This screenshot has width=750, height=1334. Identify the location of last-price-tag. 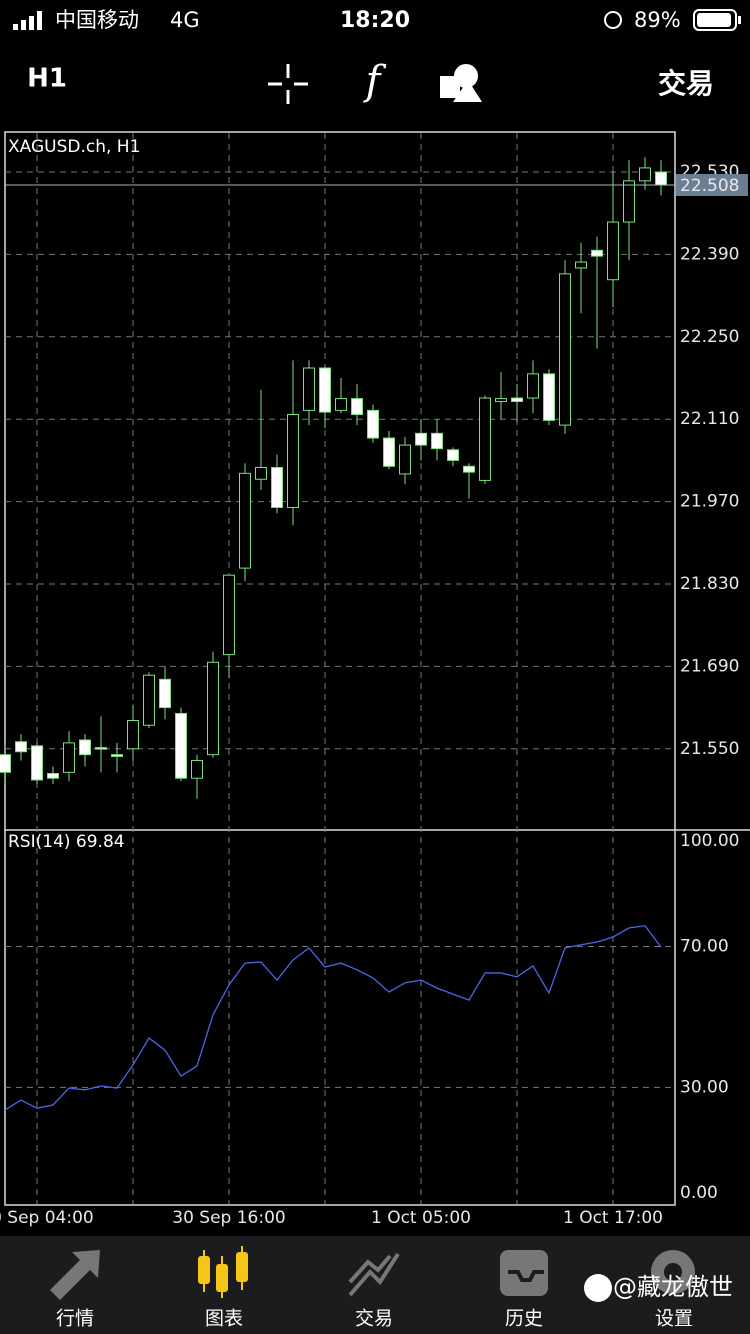
(712, 184).